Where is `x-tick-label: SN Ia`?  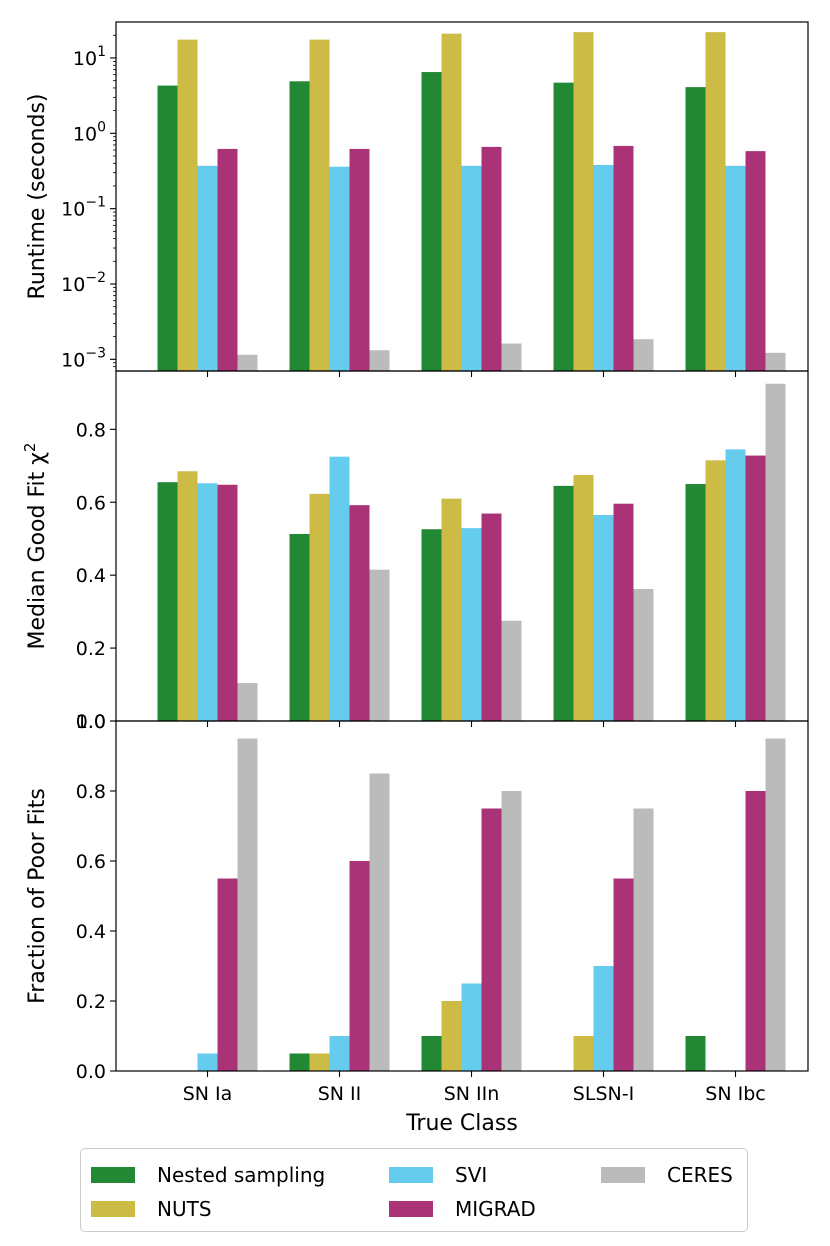
x-tick-label: SN Ia is located at coordinates (208, 1094).